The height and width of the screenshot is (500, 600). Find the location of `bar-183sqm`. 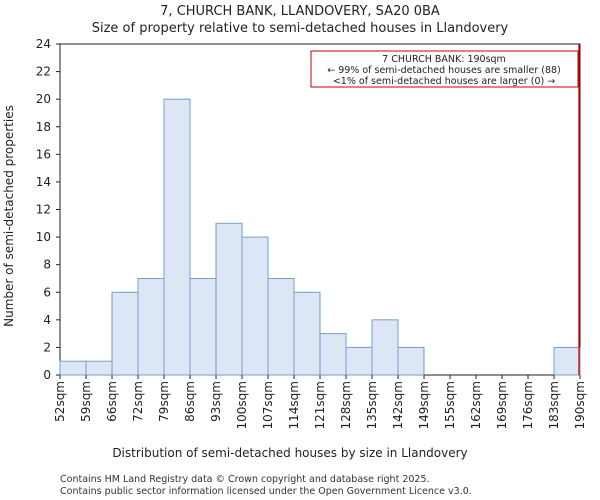

bar-183sqm is located at coordinates (567, 361).